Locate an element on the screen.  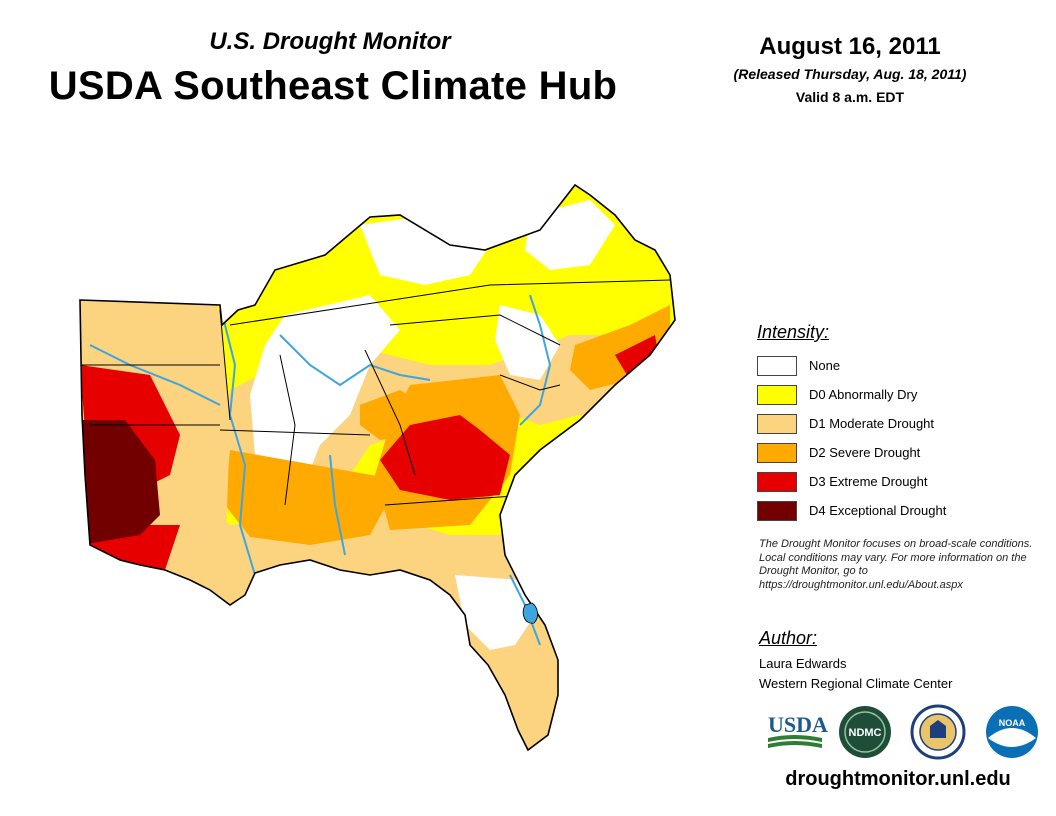
author-name: Laura Edwards is located at coordinates (803, 663).